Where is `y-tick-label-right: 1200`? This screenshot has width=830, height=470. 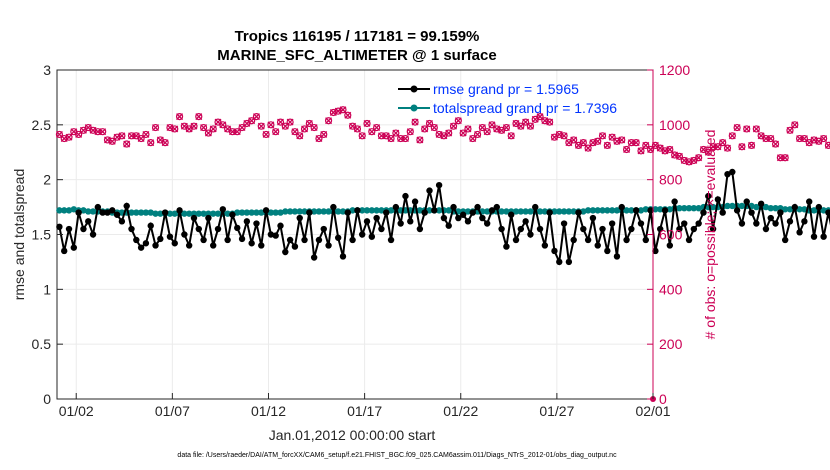 y-tick-label-right: 1200 is located at coordinates (674, 70).